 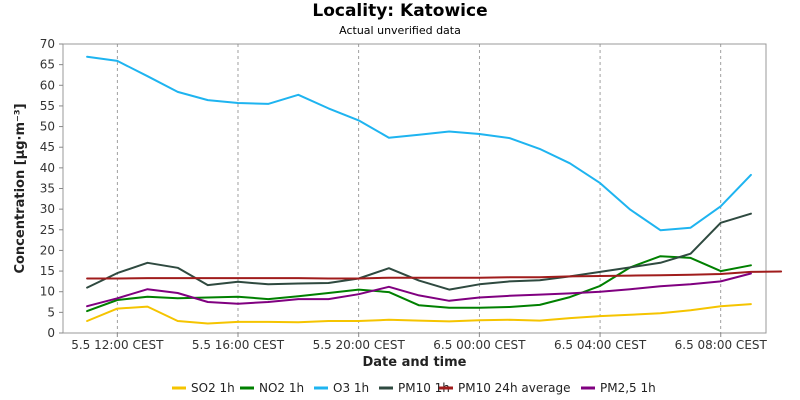 What do you see at coordinates (628, 388) in the screenshot?
I see `legend-label: PM2,5 1h` at bounding box center [628, 388].